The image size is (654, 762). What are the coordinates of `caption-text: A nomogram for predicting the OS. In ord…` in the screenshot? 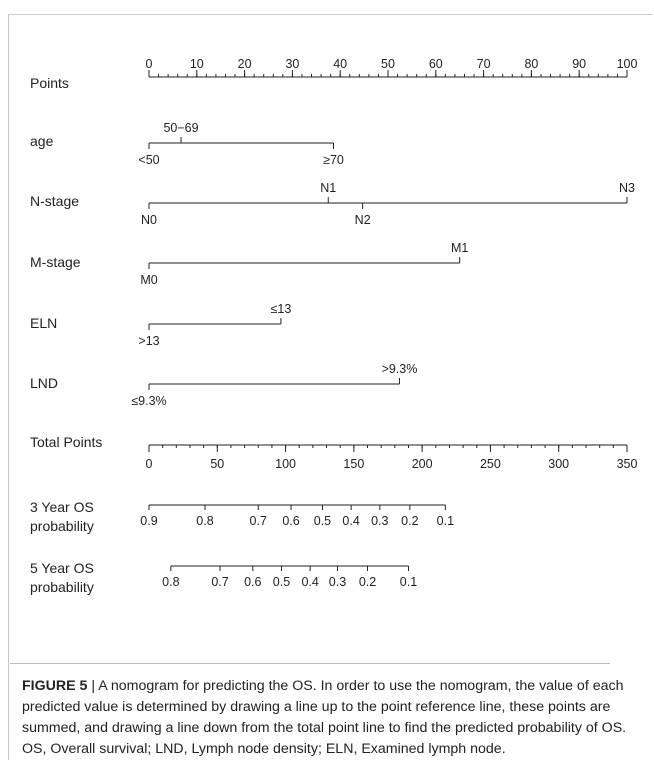 It's located at (324, 717).